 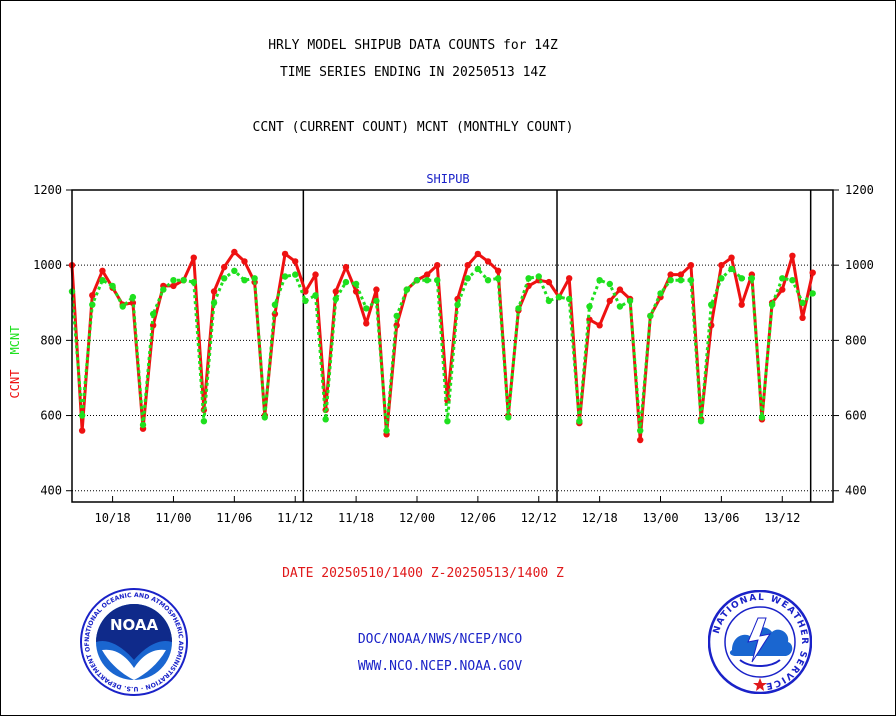 What do you see at coordinates (856, 340) in the screenshot?
I see `y-tick-label-right-800: 800` at bounding box center [856, 340].